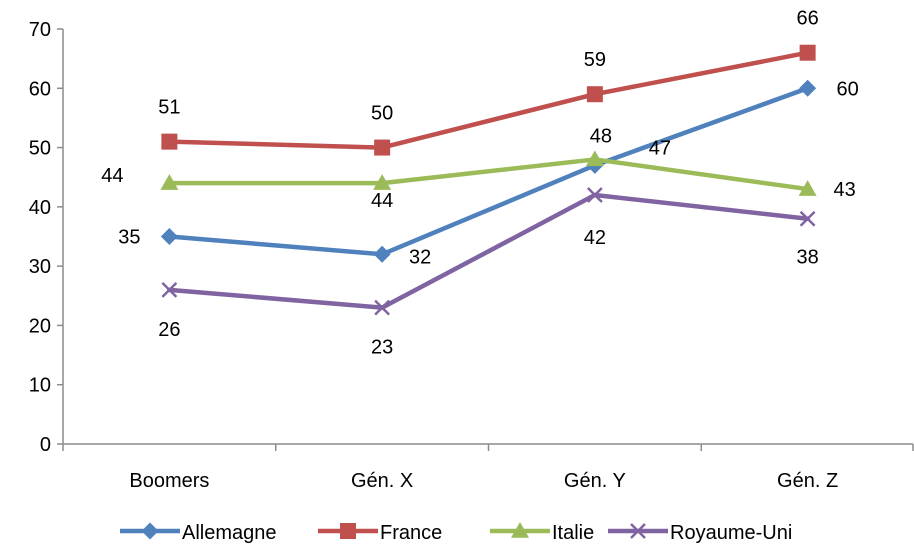 This screenshot has height=547, width=914. Describe the element at coordinates (420, 257) in the screenshot. I see `data-label: 32` at that location.